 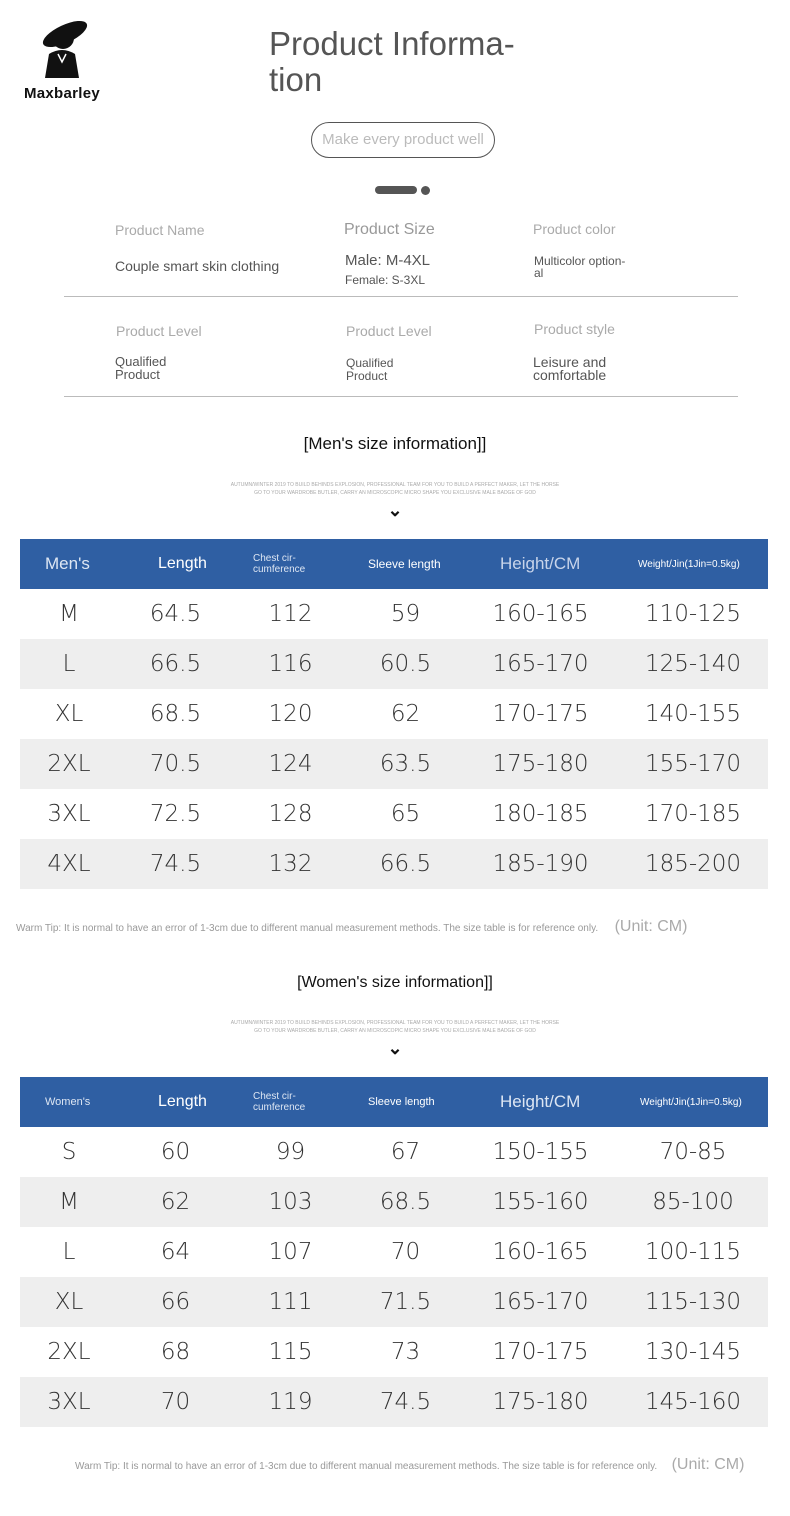 What do you see at coordinates (540, 864) in the screenshot?
I see `table-cell: 185-190` at bounding box center [540, 864].